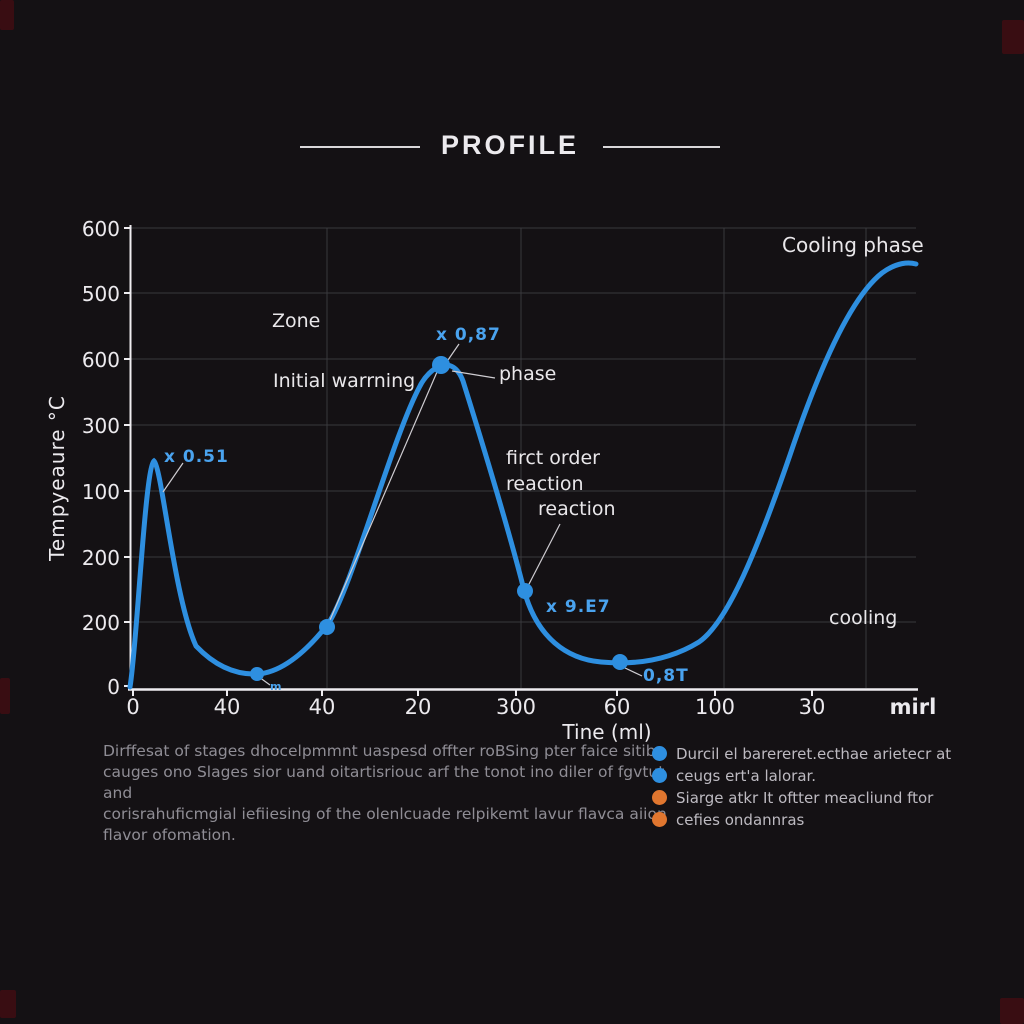  What do you see at coordinates (607, 732) in the screenshot?
I see `x-axis-title: Tine (ml)` at bounding box center [607, 732].